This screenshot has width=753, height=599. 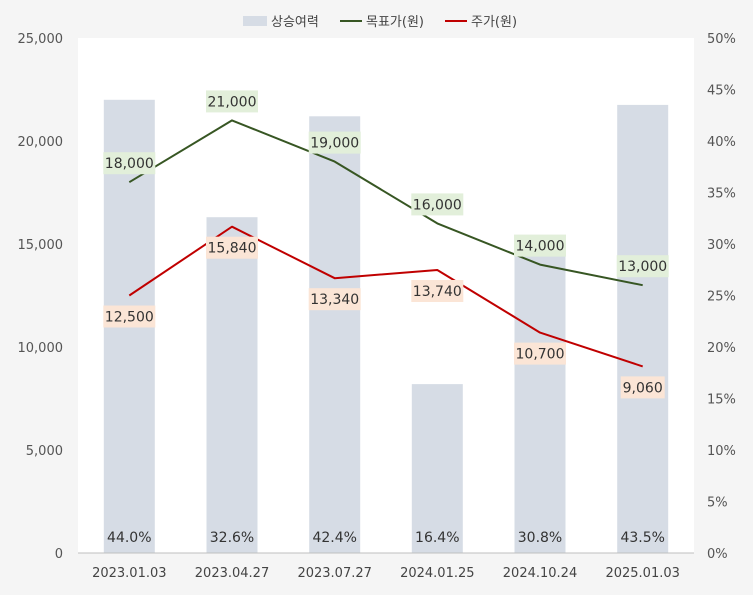 I want to click on y-right-tick-0: 0%, so click(x=717, y=554).